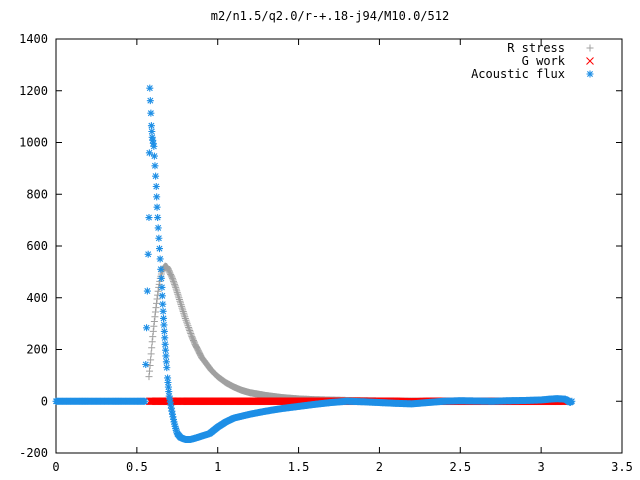 The image size is (640, 480). What do you see at coordinates (536, 48) in the screenshot?
I see `legend-label: R stress` at bounding box center [536, 48].